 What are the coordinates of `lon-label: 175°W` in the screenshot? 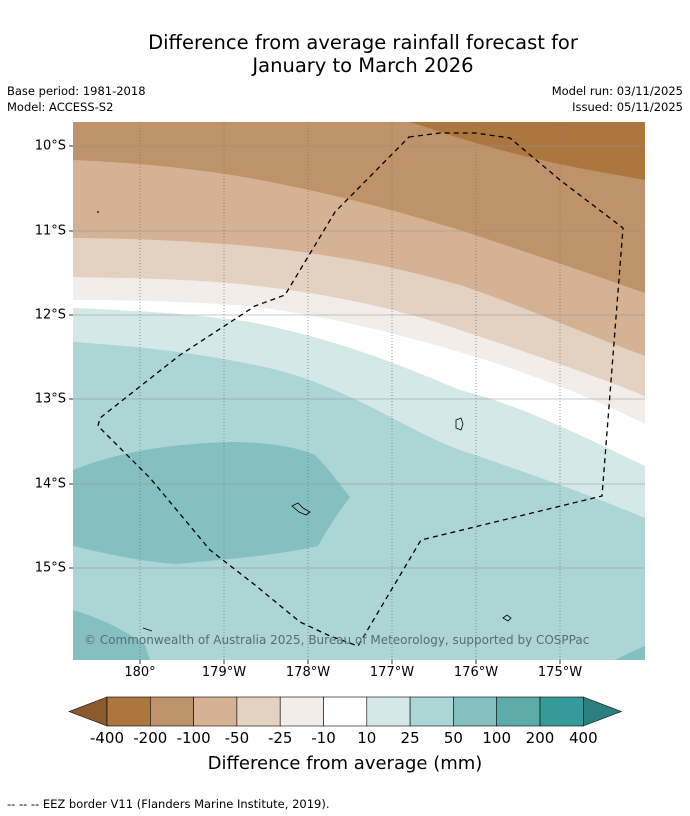 It's located at (560, 672).